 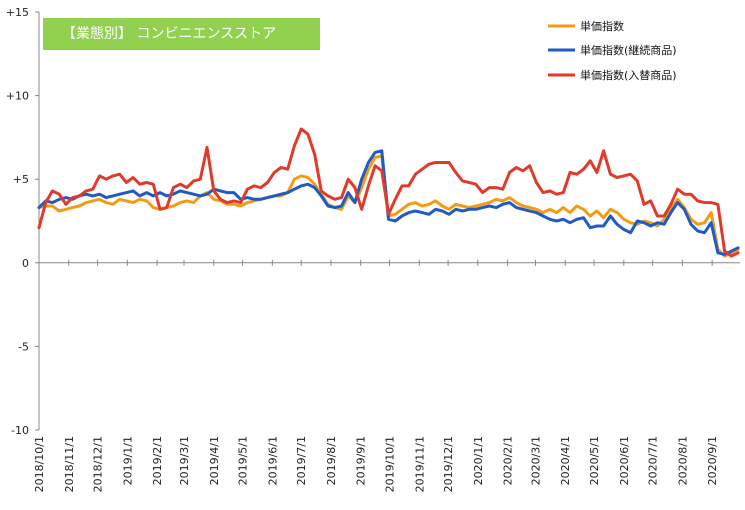 What do you see at coordinates (39, 464) in the screenshot?
I see `x-tick-label: 2018/10/1` at bounding box center [39, 464].